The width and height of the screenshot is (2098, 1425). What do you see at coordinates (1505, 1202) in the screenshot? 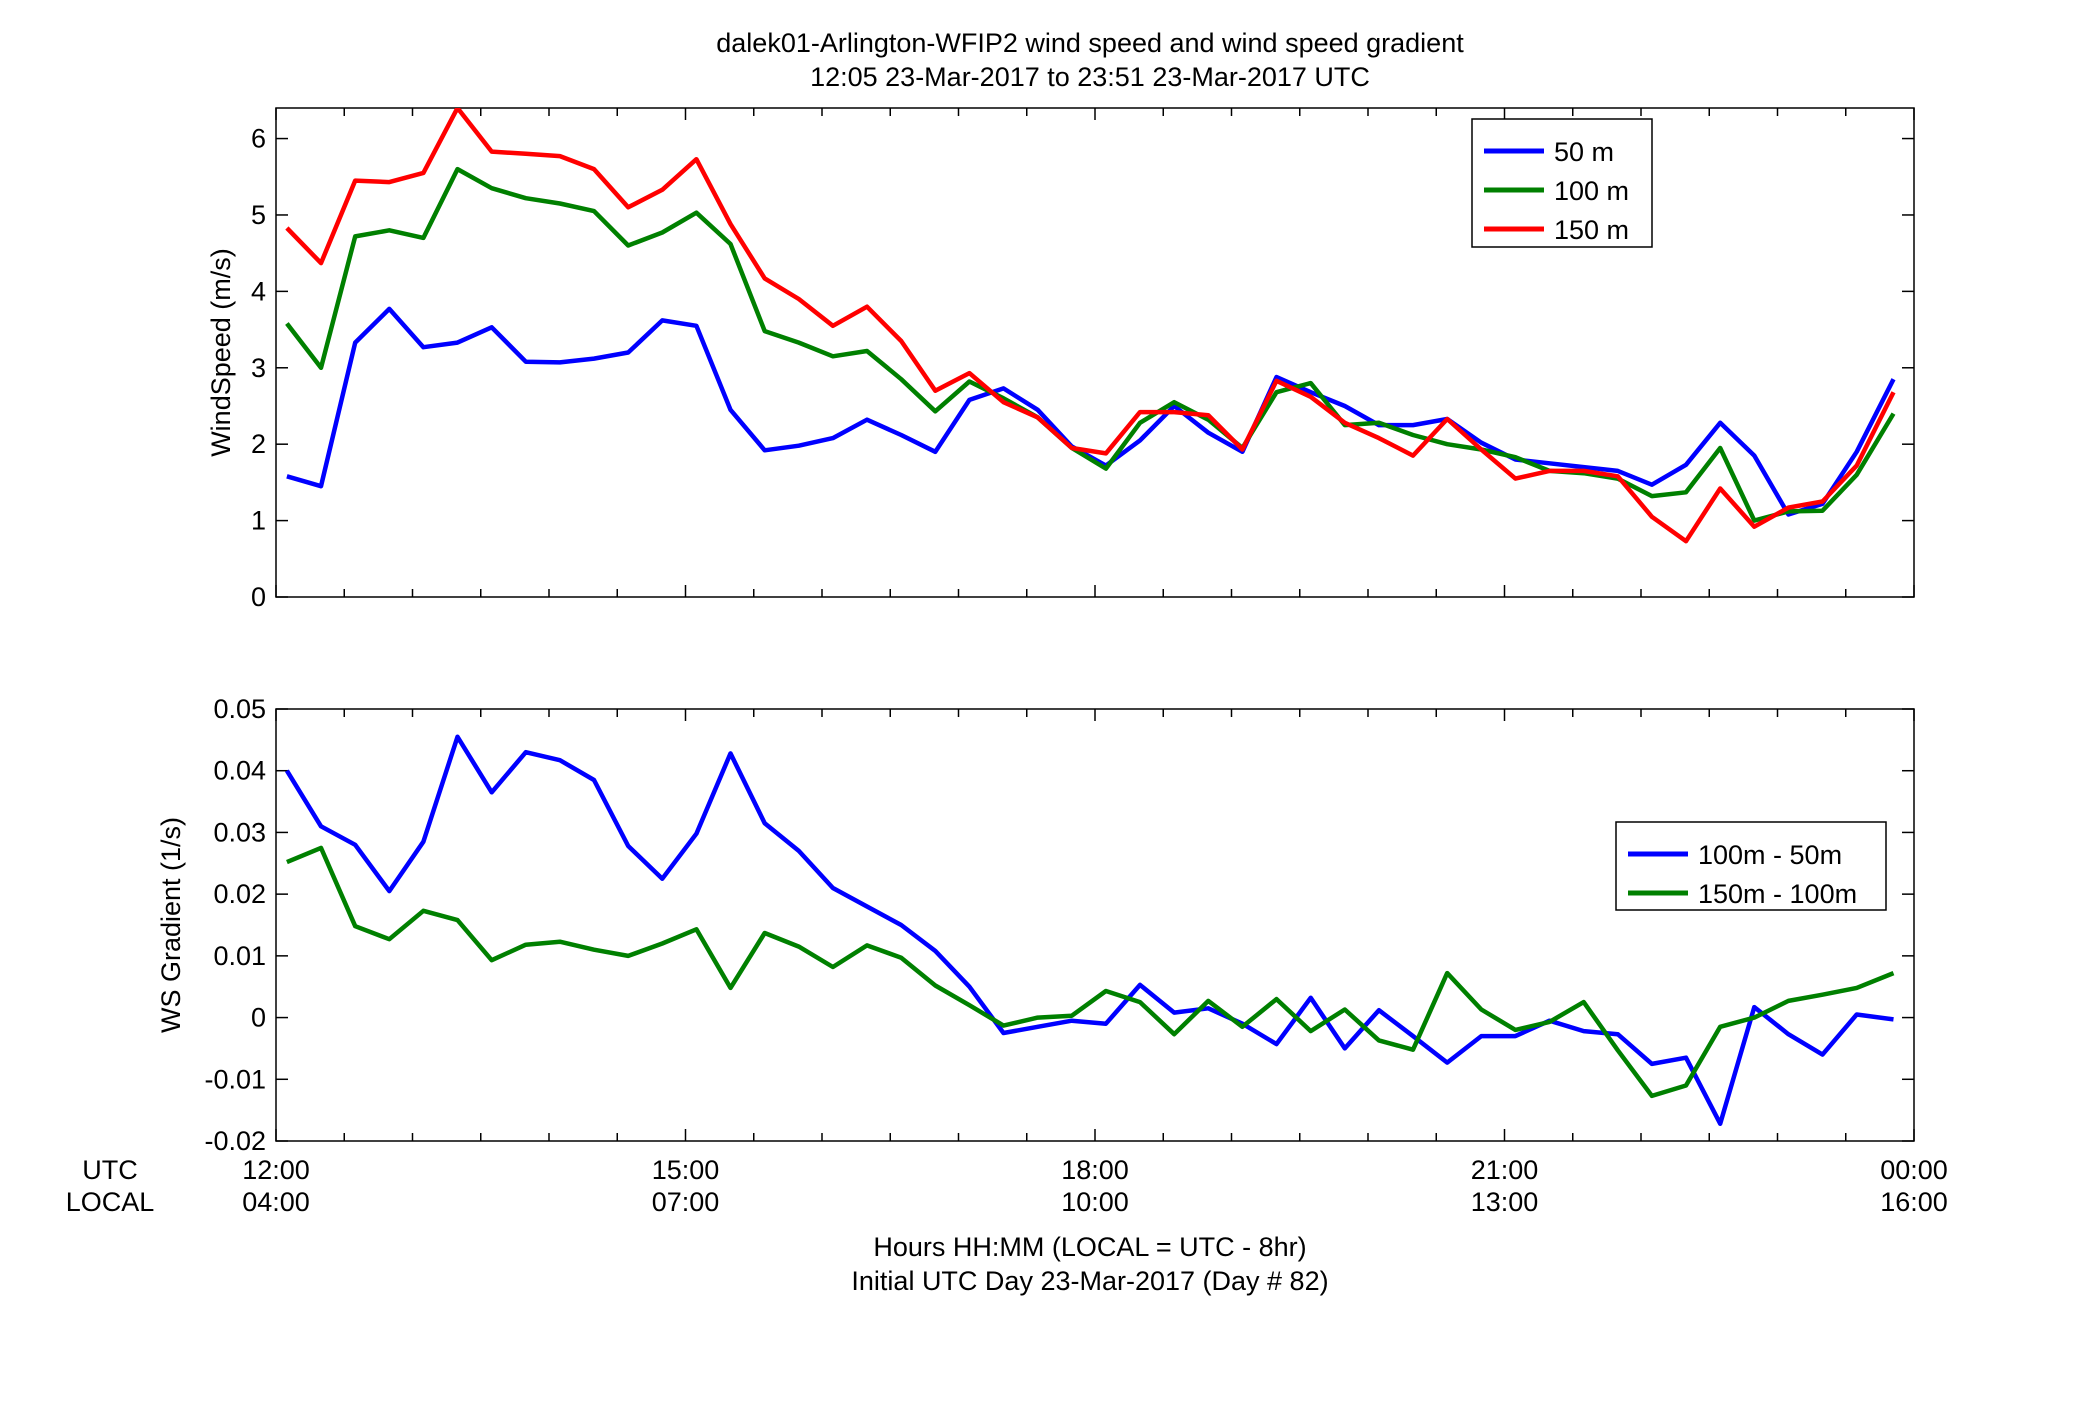
I see `x-tick-label-local: 13:00` at bounding box center [1505, 1202].